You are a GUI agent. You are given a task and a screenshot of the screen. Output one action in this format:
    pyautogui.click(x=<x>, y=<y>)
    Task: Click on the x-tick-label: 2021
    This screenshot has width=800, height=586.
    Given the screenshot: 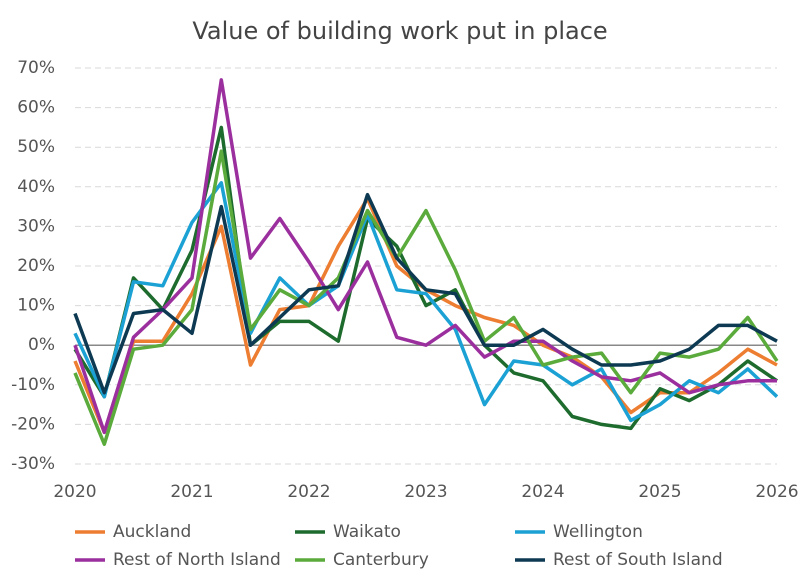 What is the action you would take?
    pyautogui.click(x=191, y=492)
    